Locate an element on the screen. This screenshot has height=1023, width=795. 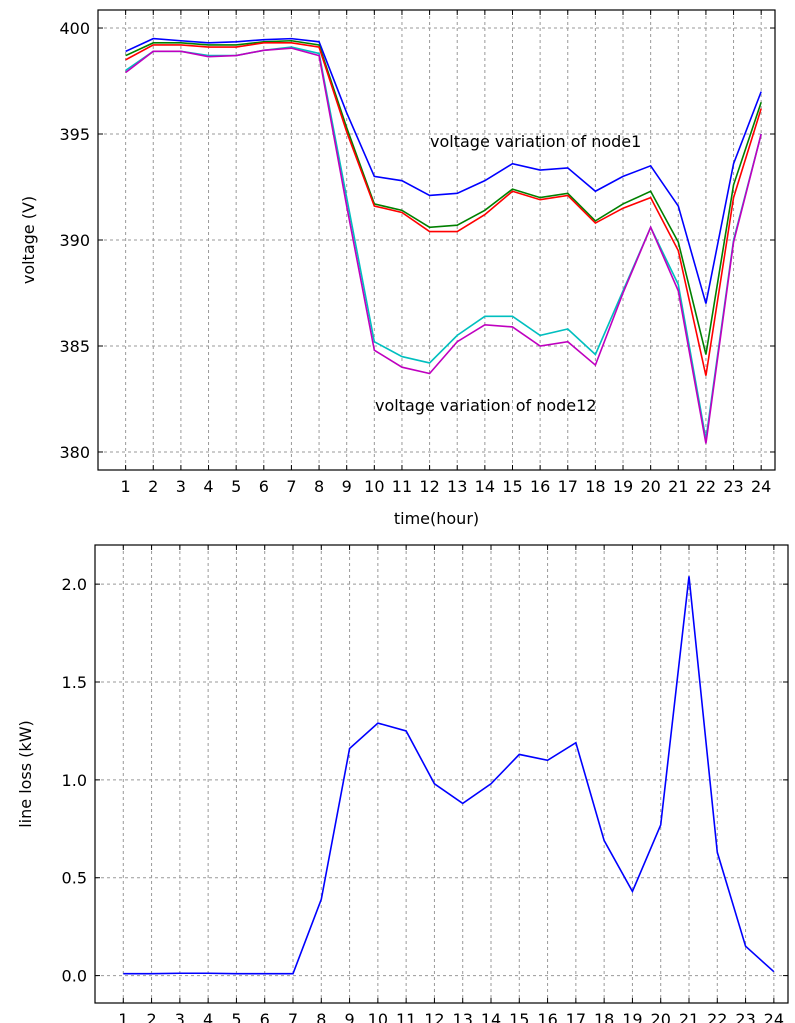
y-tick-label: 385 is located at coordinates (74, 346).